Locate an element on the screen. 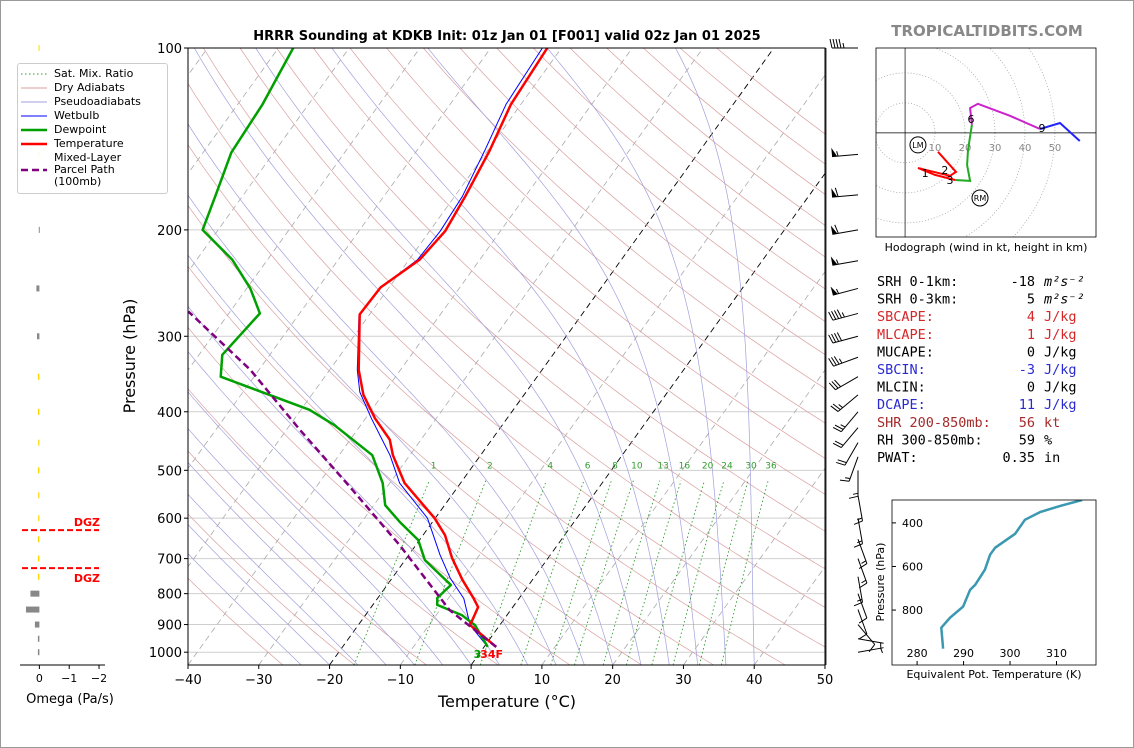  stat-label: SHR 200-850mb: is located at coordinates (934, 423).